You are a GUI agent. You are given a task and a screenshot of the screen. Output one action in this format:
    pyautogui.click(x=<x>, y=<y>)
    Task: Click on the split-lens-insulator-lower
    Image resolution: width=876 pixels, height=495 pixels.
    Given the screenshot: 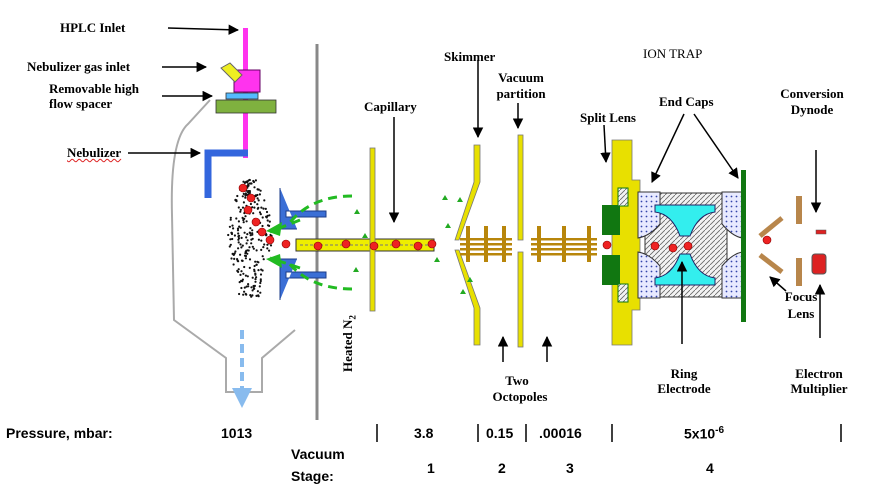 What is the action you would take?
    pyautogui.click(x=623, y=293)
    